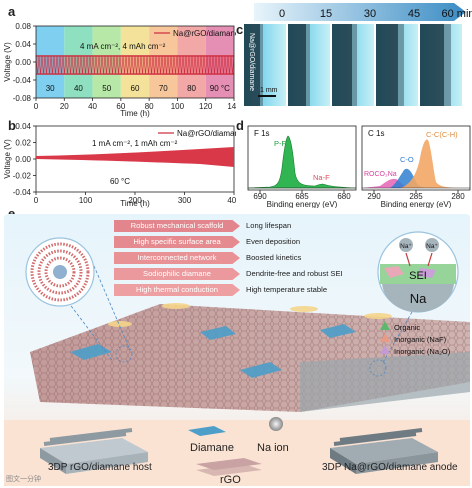 The image size is (472, 488). What do you see at coordinates (78, 88) in the screenshot?
I see `temp-label: 40` at bounding box center [78, 88].